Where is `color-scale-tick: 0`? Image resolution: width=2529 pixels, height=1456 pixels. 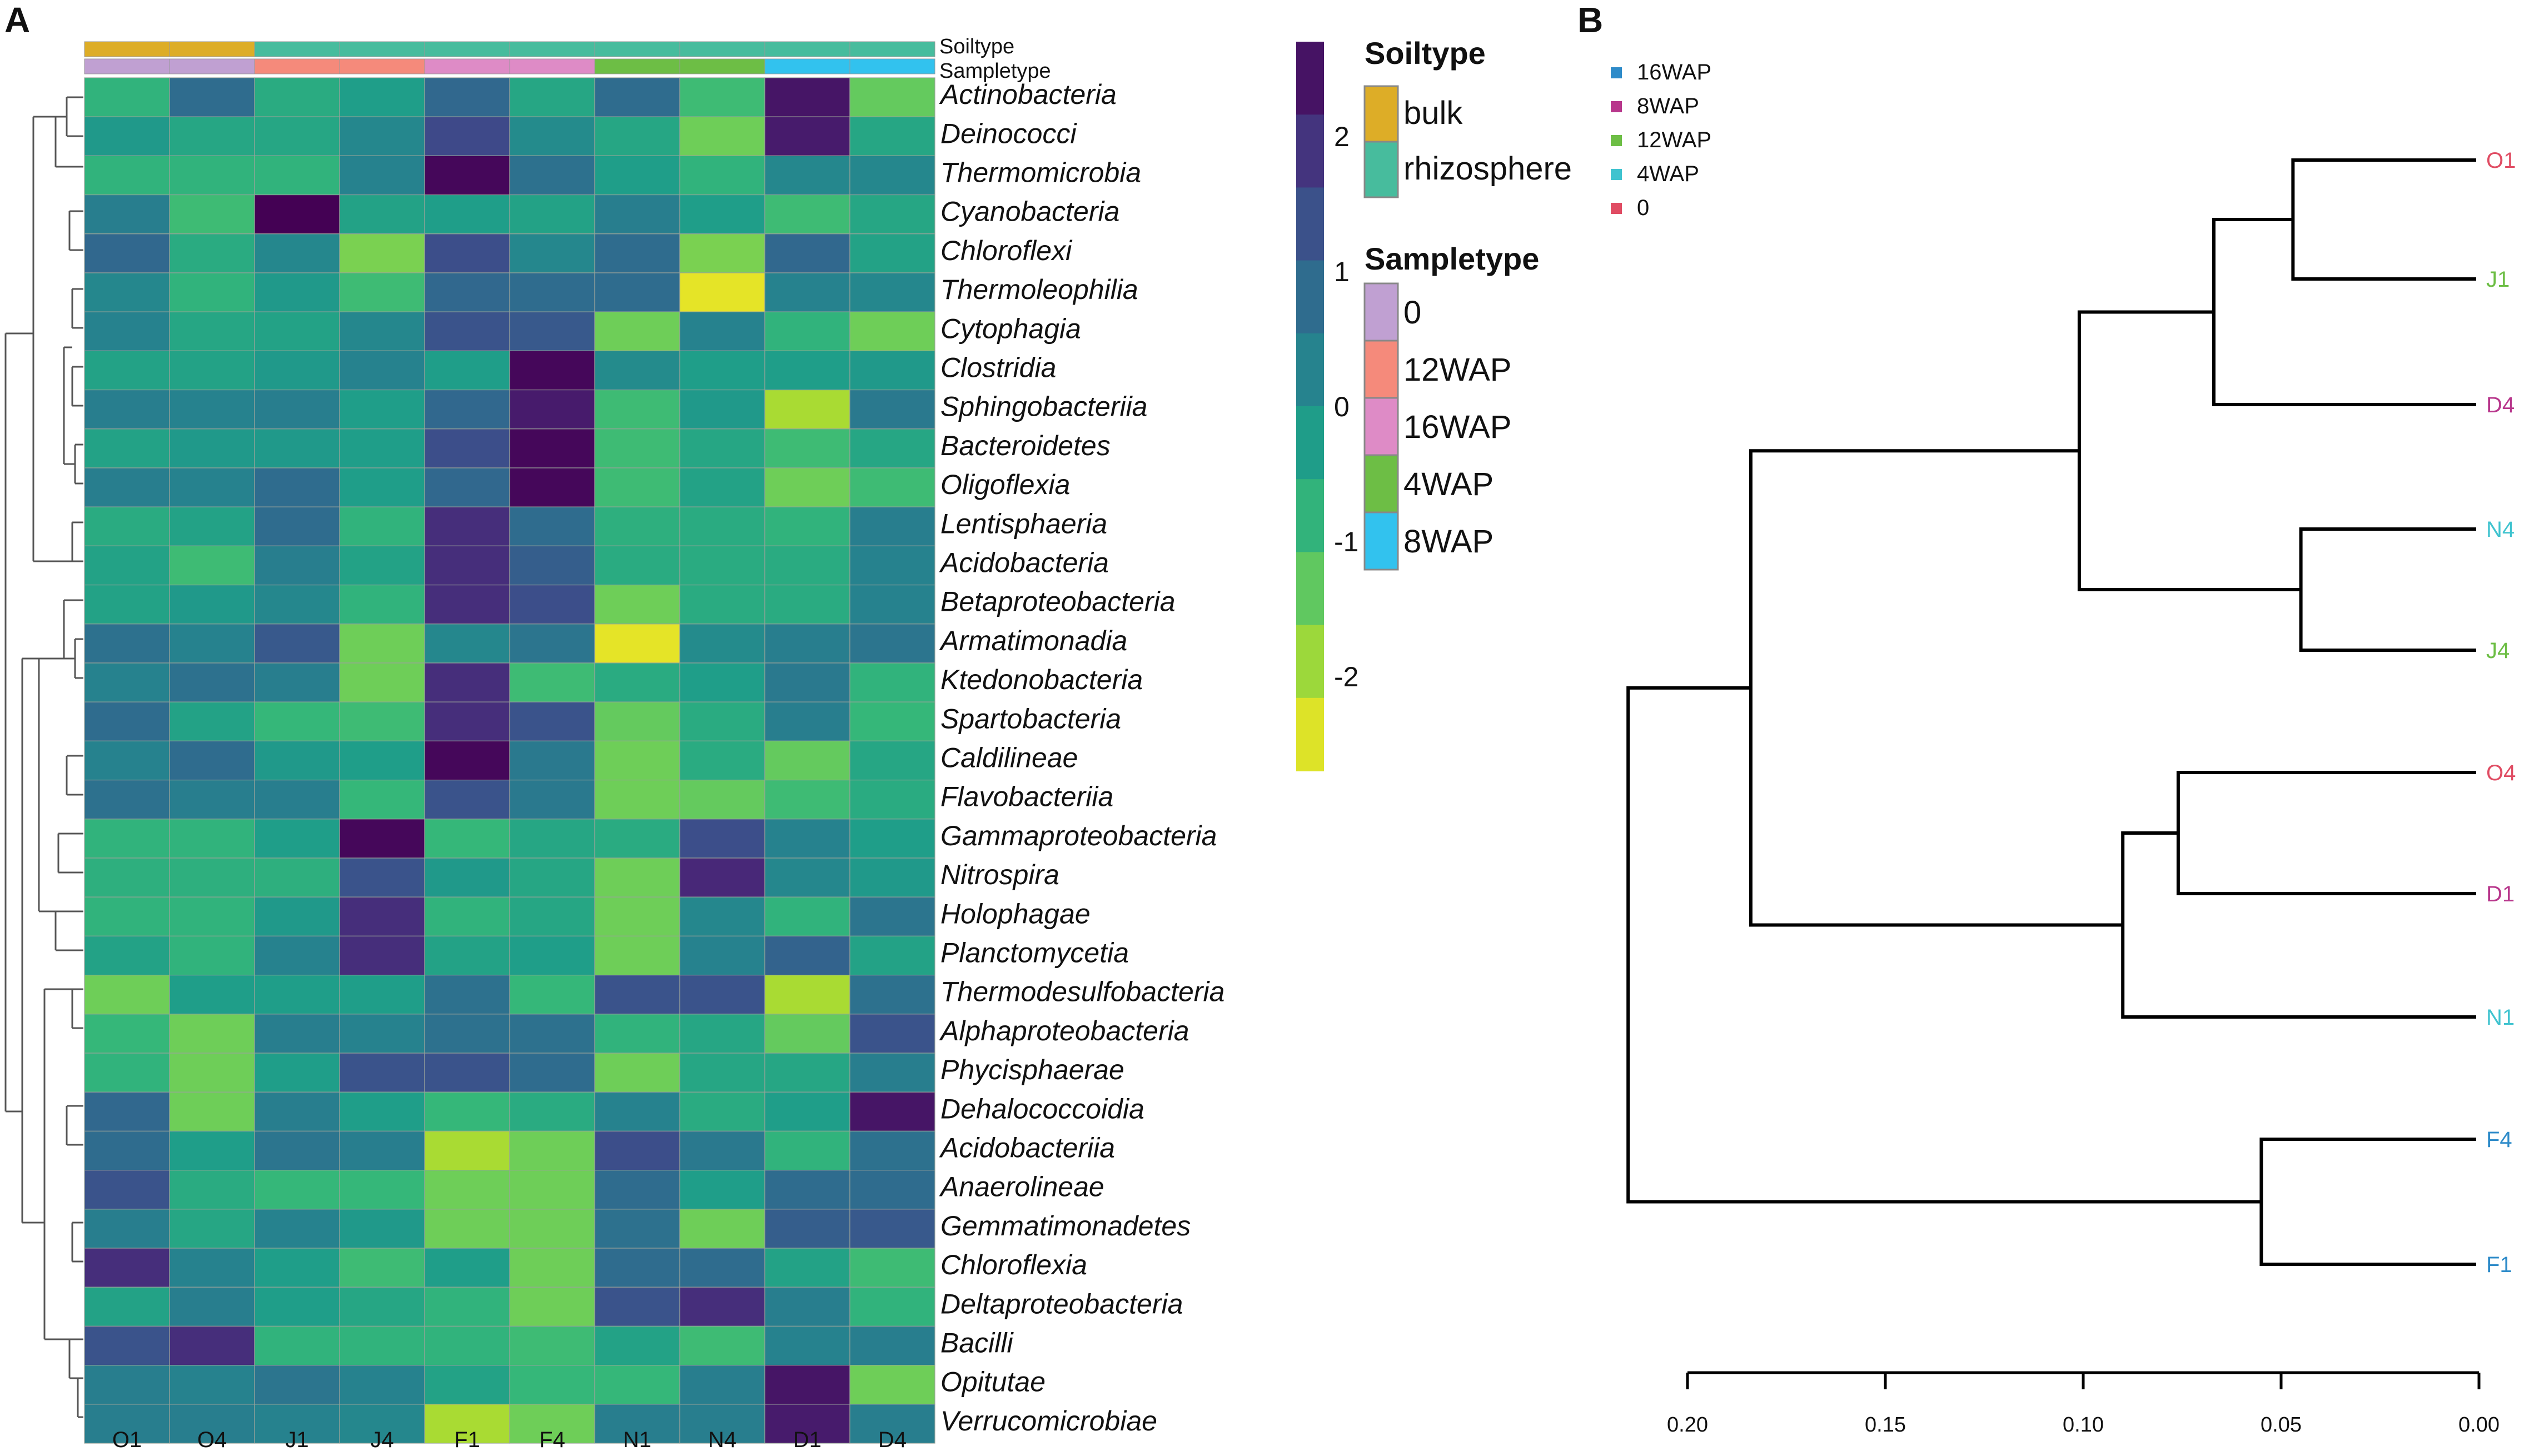 color-scale-tick: 0 is located at coordinates (1342, 406).